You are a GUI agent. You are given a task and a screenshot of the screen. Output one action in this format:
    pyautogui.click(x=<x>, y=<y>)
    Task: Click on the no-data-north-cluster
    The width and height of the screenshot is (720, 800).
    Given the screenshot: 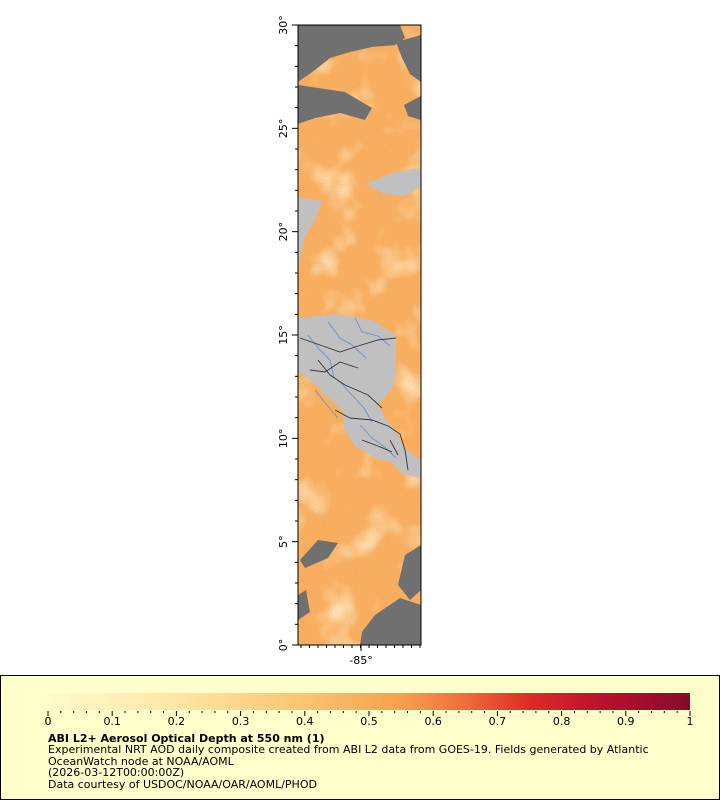 What is the action you would take?
    pyautogui.click(x=351, y=53)
    